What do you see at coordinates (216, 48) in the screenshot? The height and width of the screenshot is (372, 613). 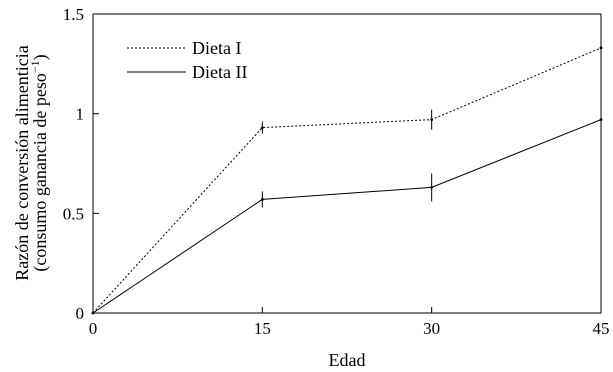 I see `legend-label-dieta-i: Dieta I` at bounding box center [216, 48].